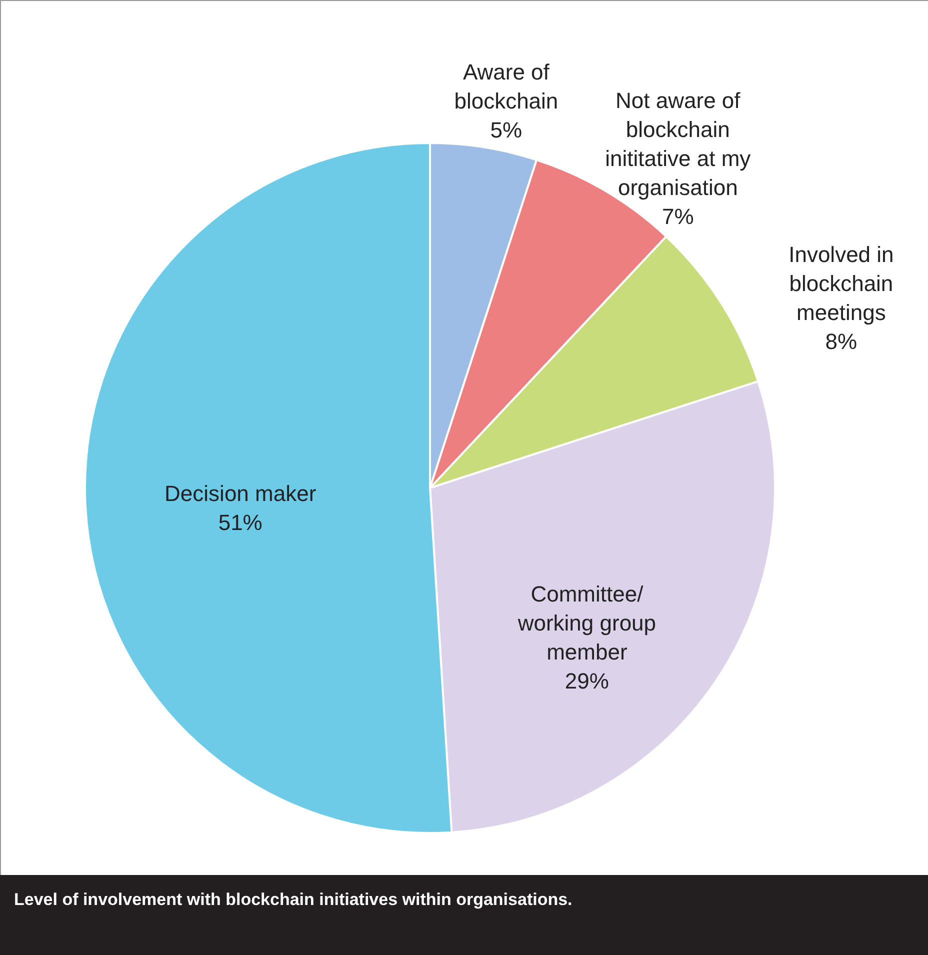 This screenshot has width=928, height=955. Describe the element at coordinates (506, 130) in the screenshot. I see `data-label: 5%` at that location.